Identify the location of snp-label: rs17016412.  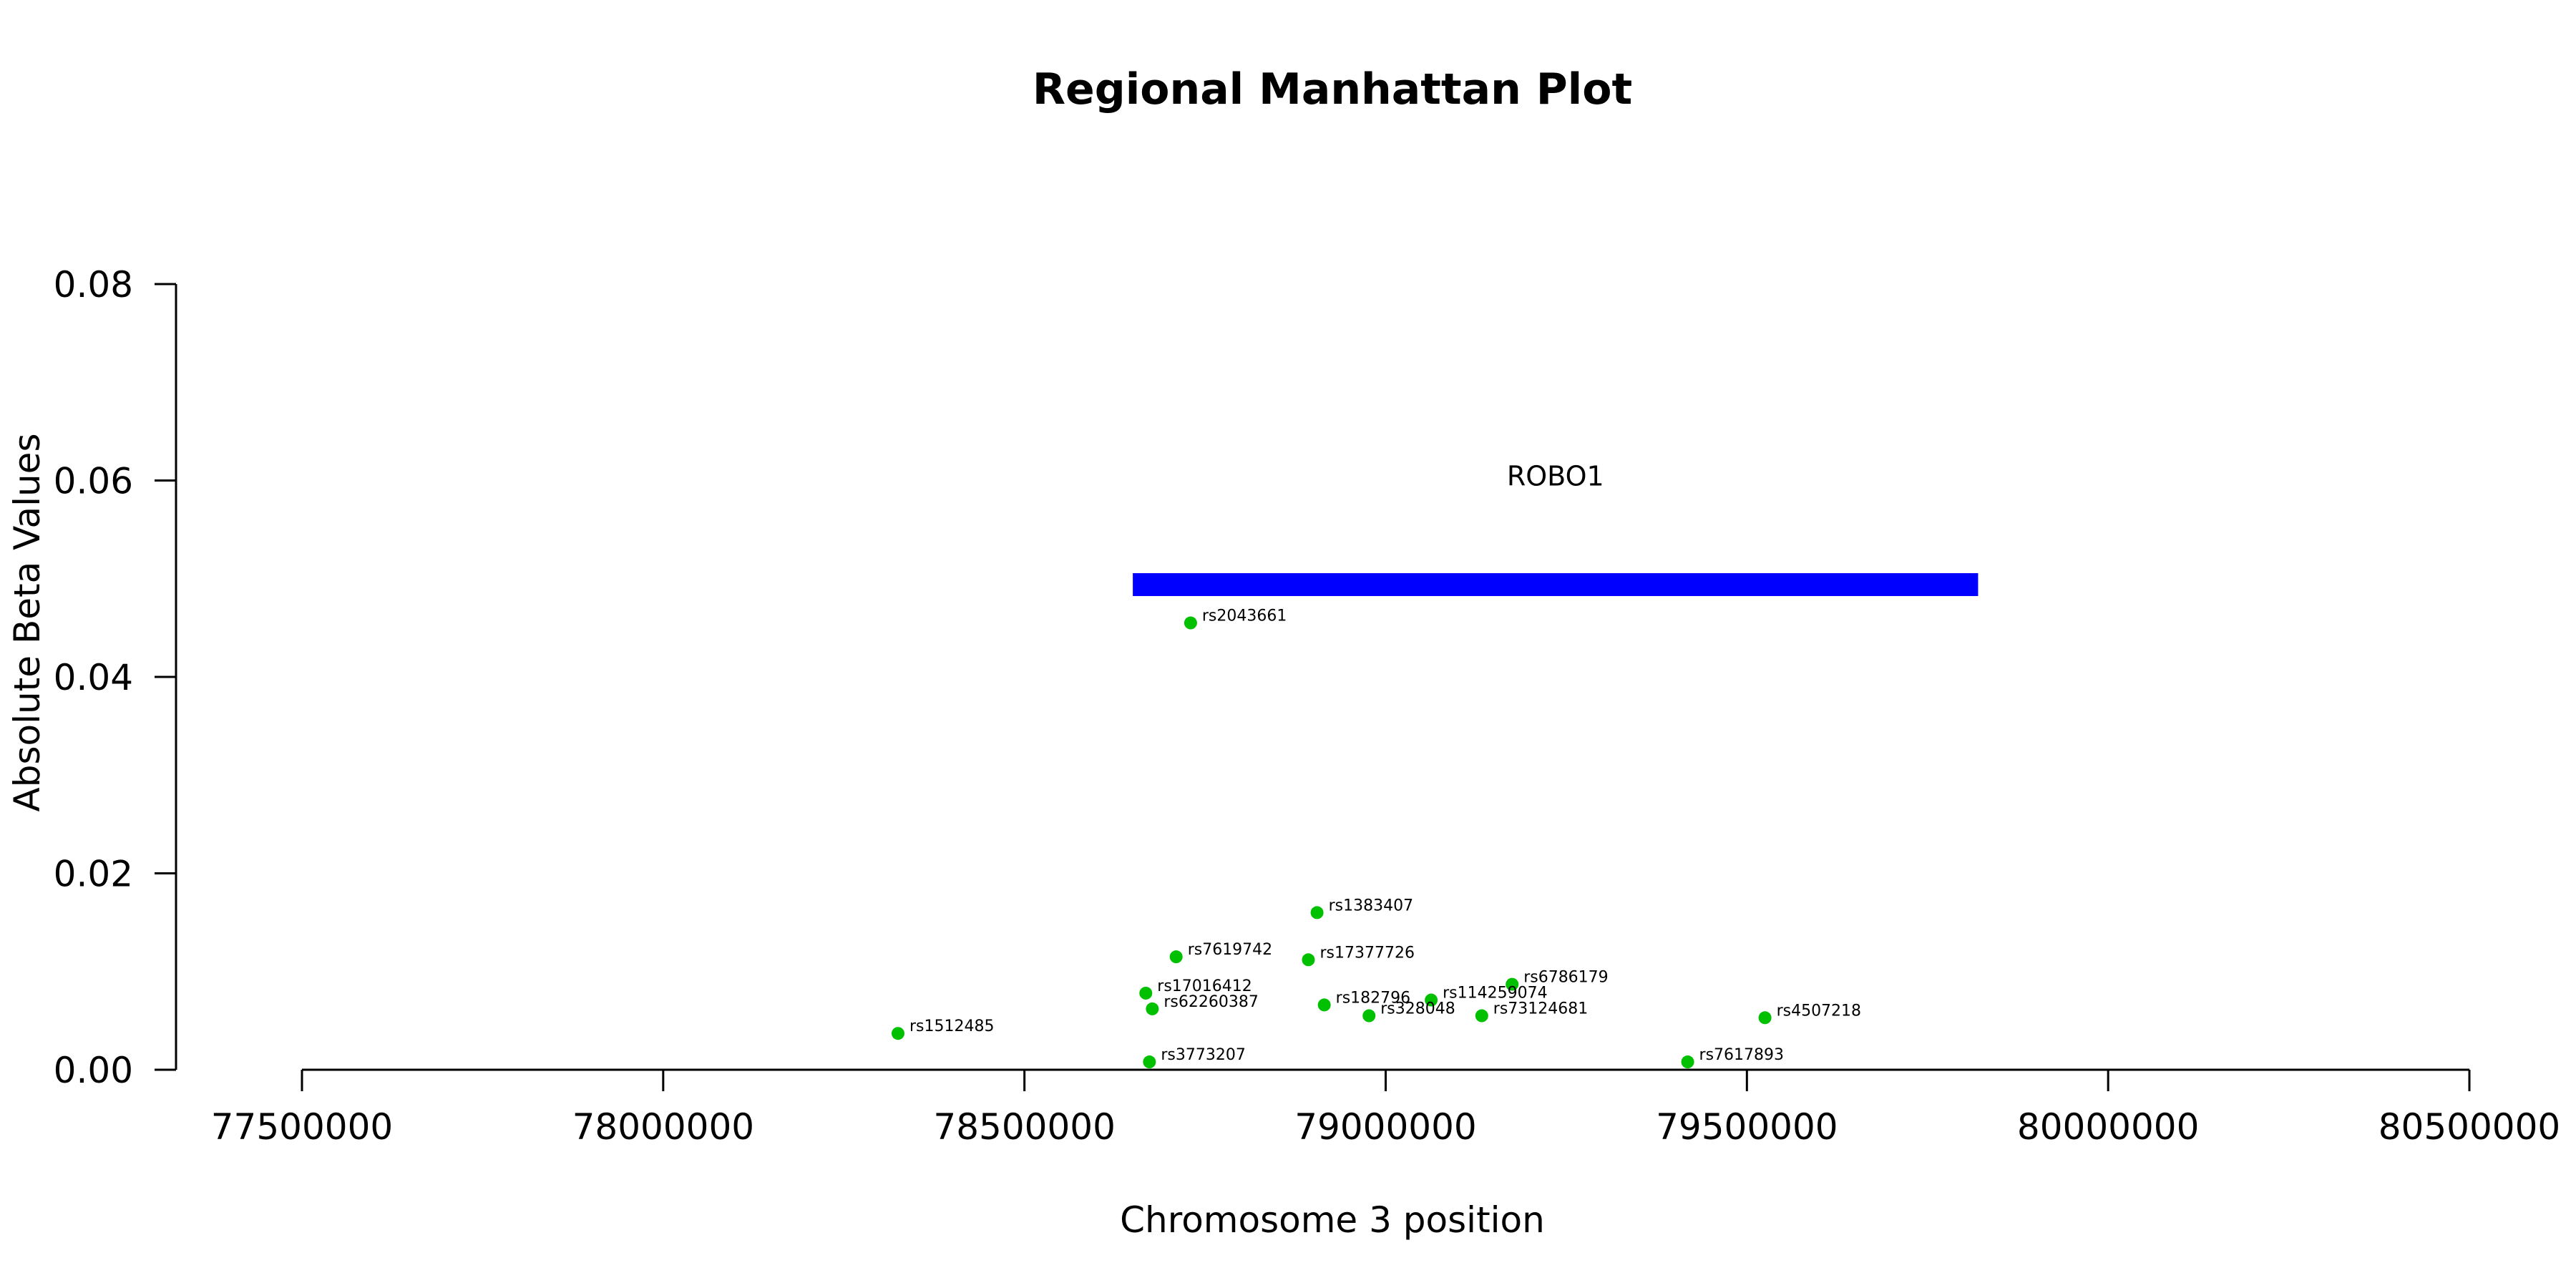
(1204, 986).